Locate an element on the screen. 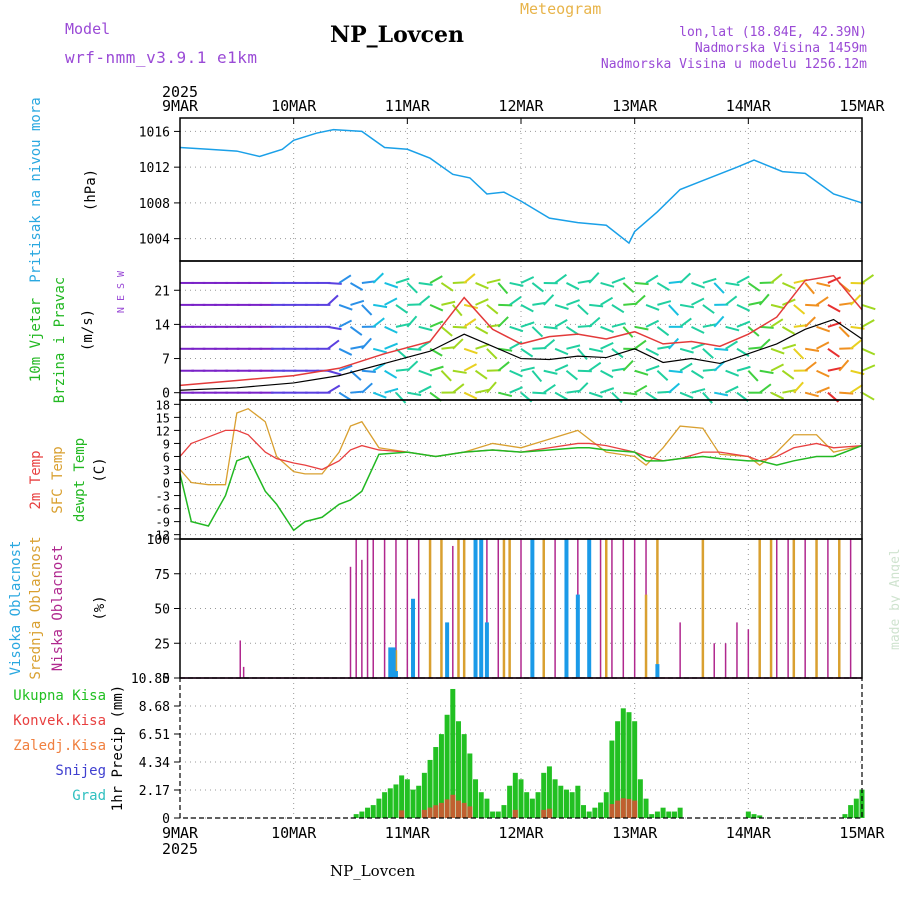  ytick-label-precip: 4.34 is located at coordinates (154, 763).